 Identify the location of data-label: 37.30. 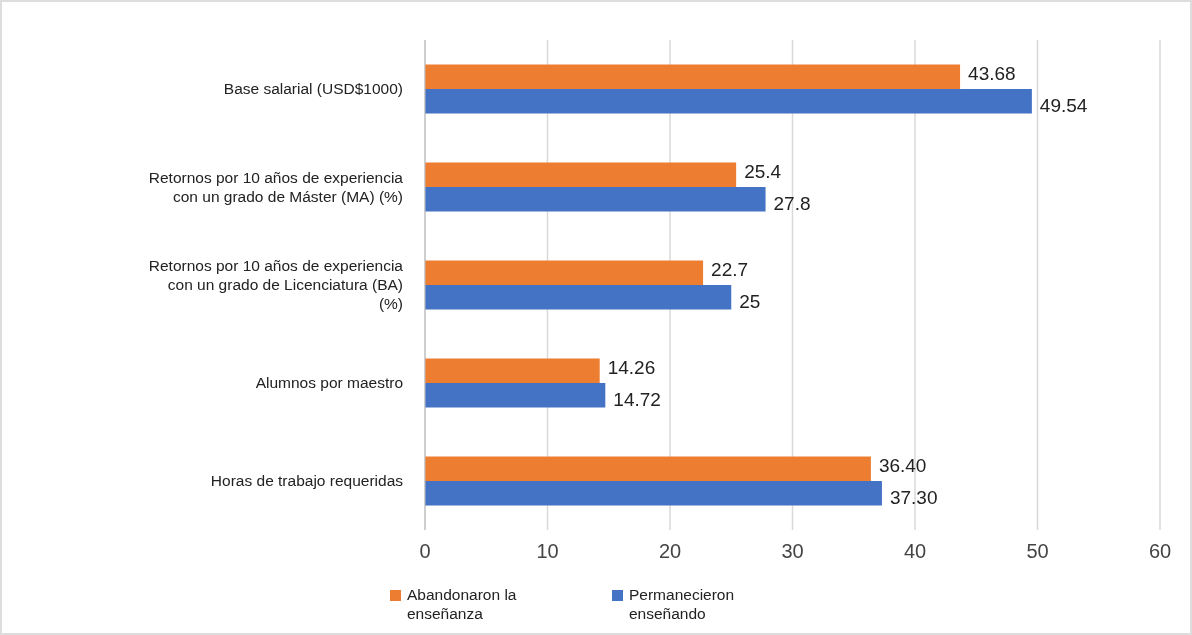
(913, 497).